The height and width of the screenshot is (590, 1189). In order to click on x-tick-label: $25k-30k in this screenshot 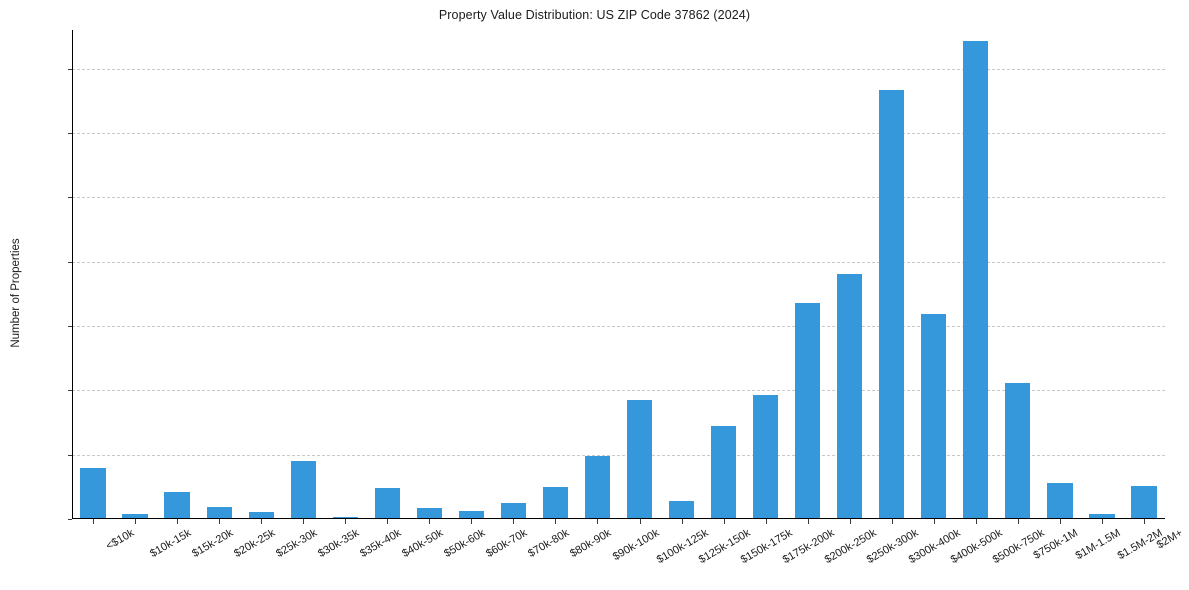, I will do `click(297, 544)`.